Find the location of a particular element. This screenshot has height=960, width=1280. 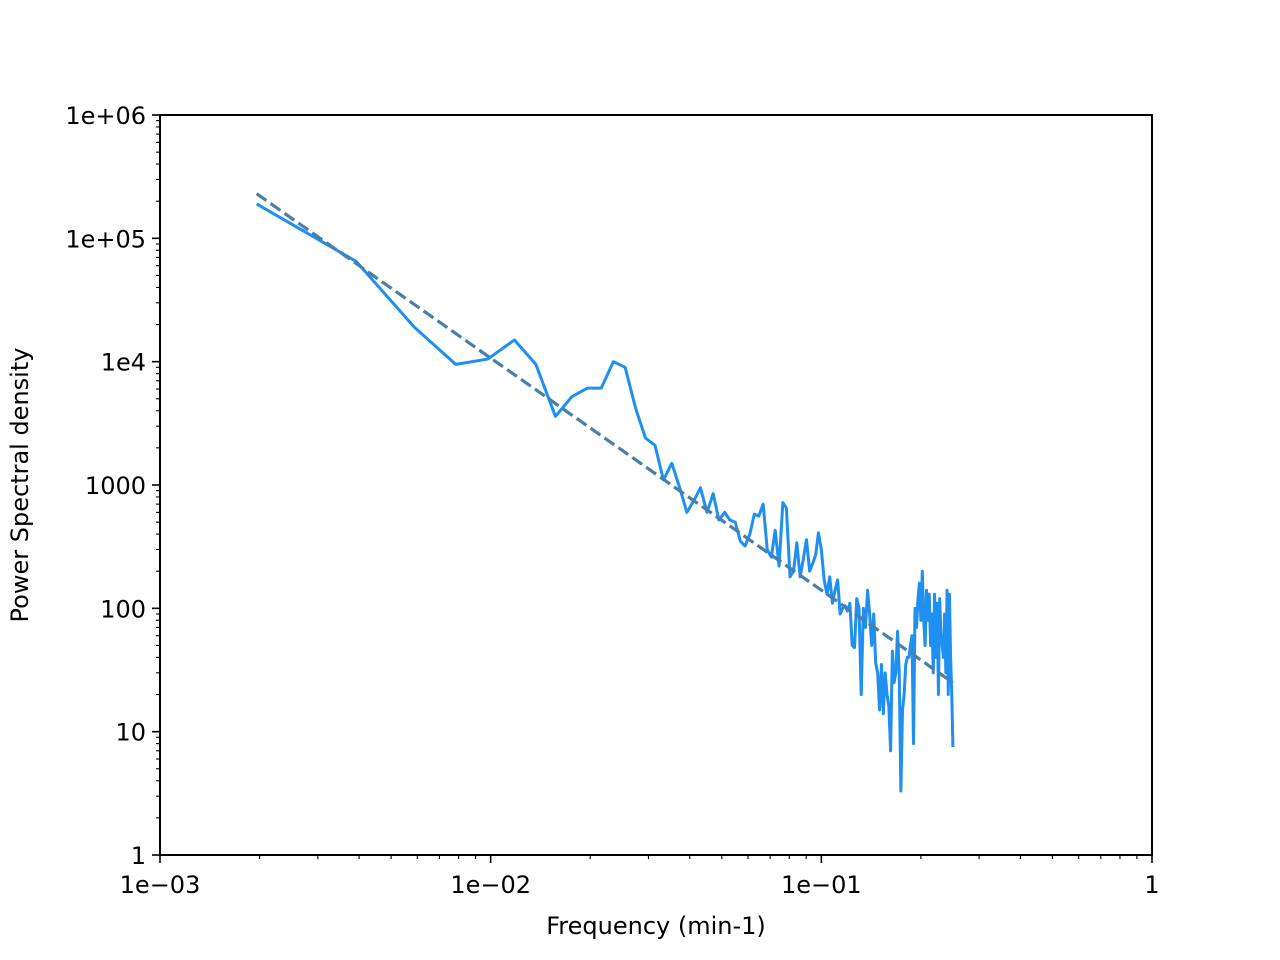

y-tick-label: 1e+05 is located at coordinates (105, 239).